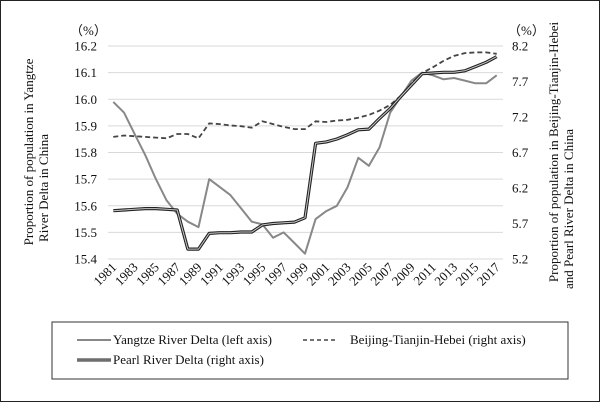  Describe the element at coordinates (85, 259) in the screenshot. I see `left-tick-label: 15.4` at that location.